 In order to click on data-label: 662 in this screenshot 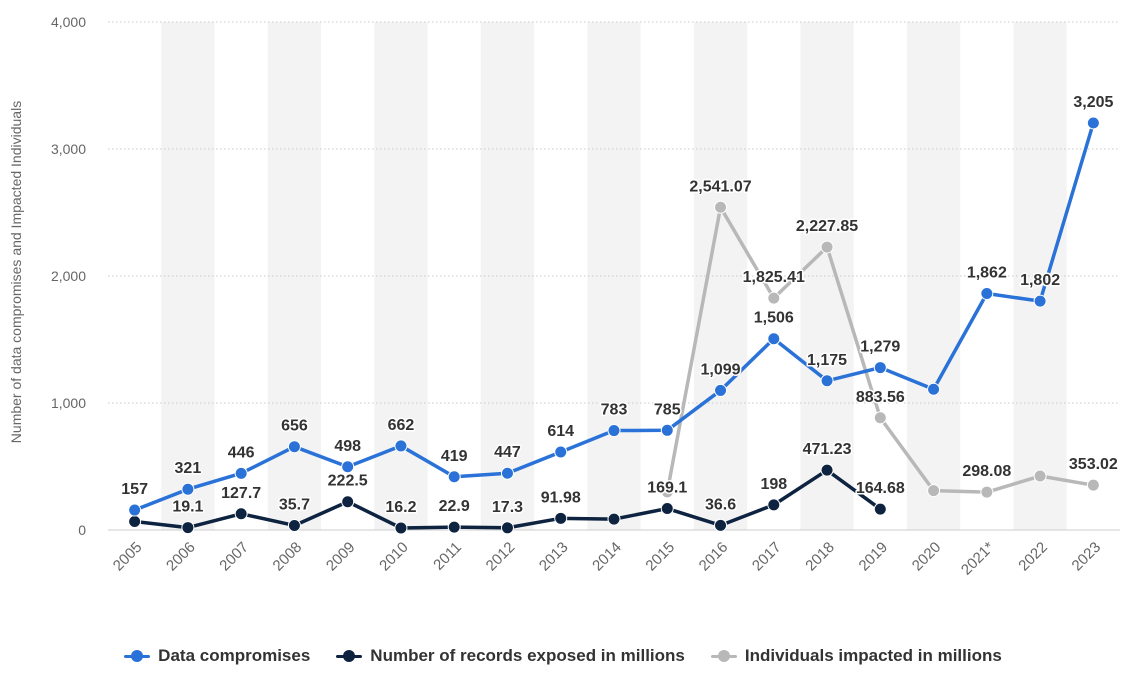, I will do `click(401, 425)`.